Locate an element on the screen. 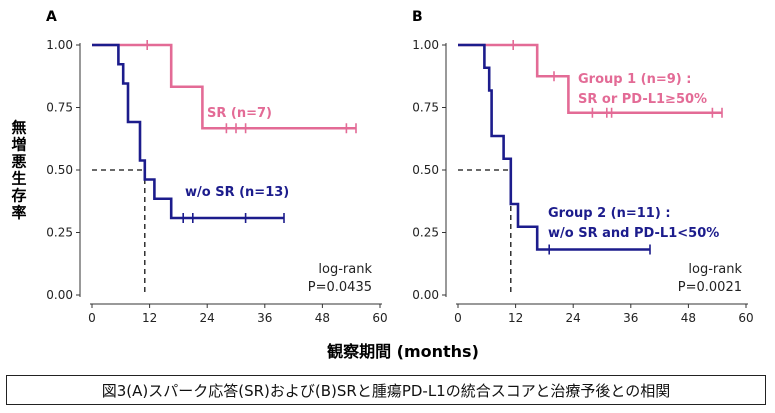 This screenshot has width=775, height=413. y-axis-label-char: 生 is located at coordinates (18, 179).